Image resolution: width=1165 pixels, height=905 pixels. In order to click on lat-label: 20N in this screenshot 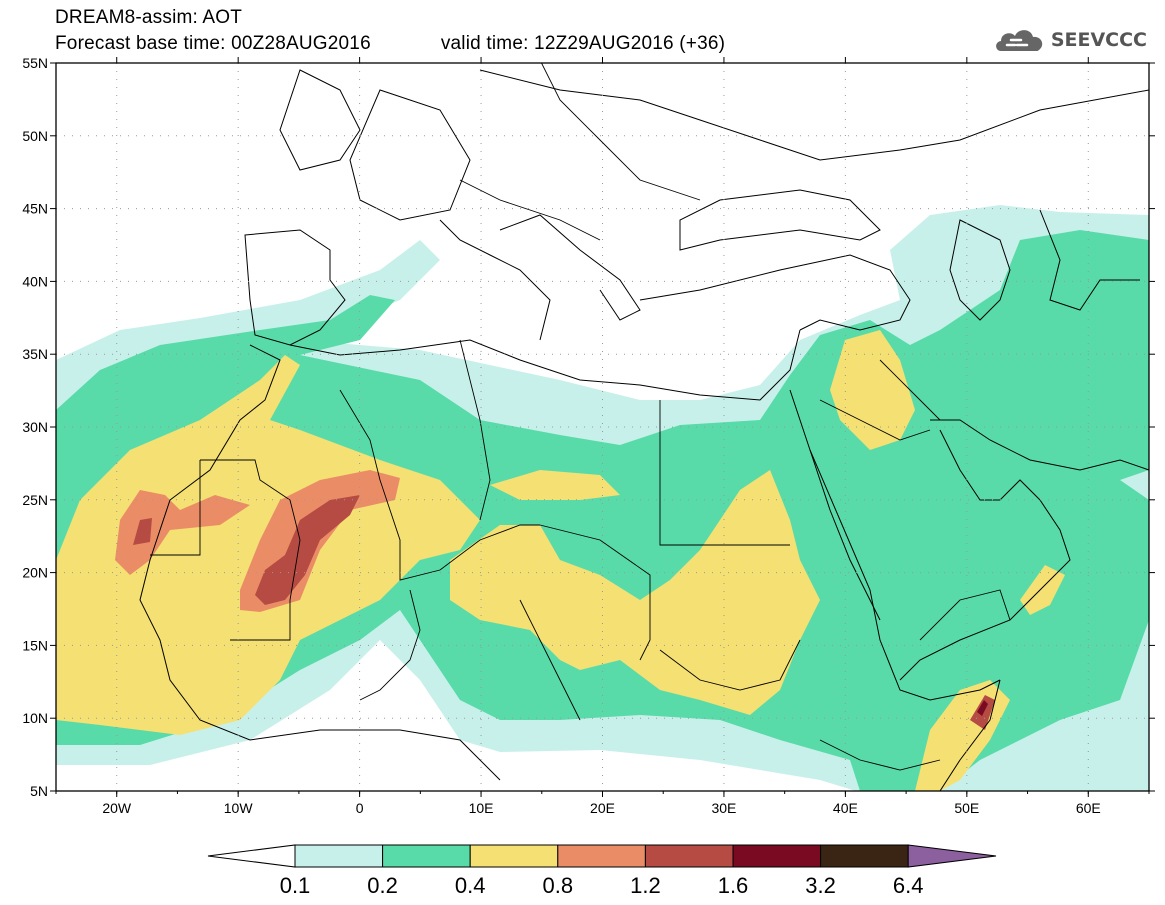, I will do `click(35, 573)`.